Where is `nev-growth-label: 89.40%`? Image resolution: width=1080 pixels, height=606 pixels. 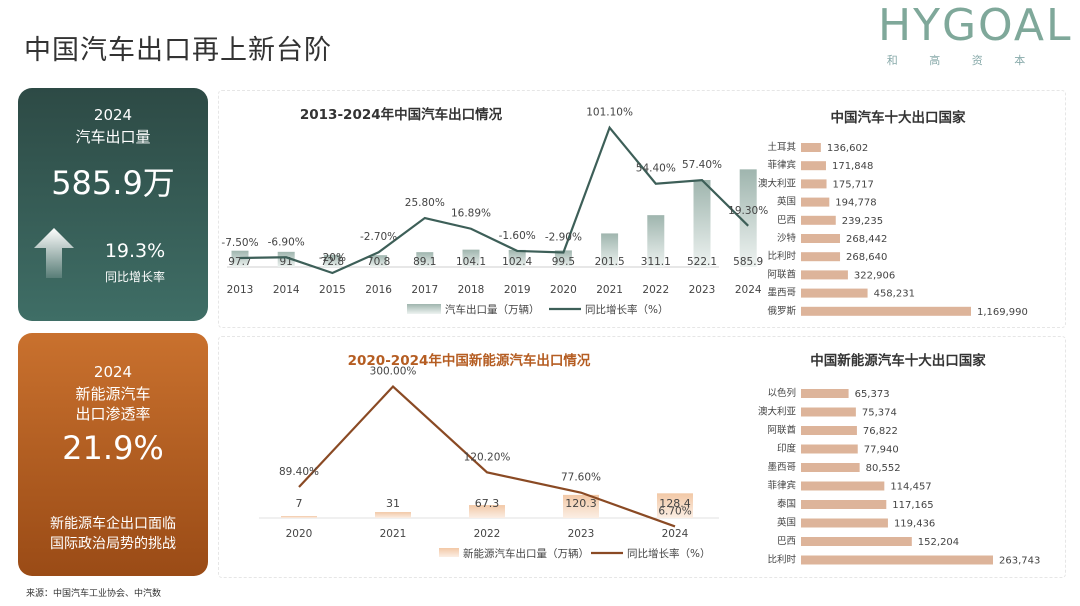
nev-growth-label: 89.40% is located at coordinates (299, 472).